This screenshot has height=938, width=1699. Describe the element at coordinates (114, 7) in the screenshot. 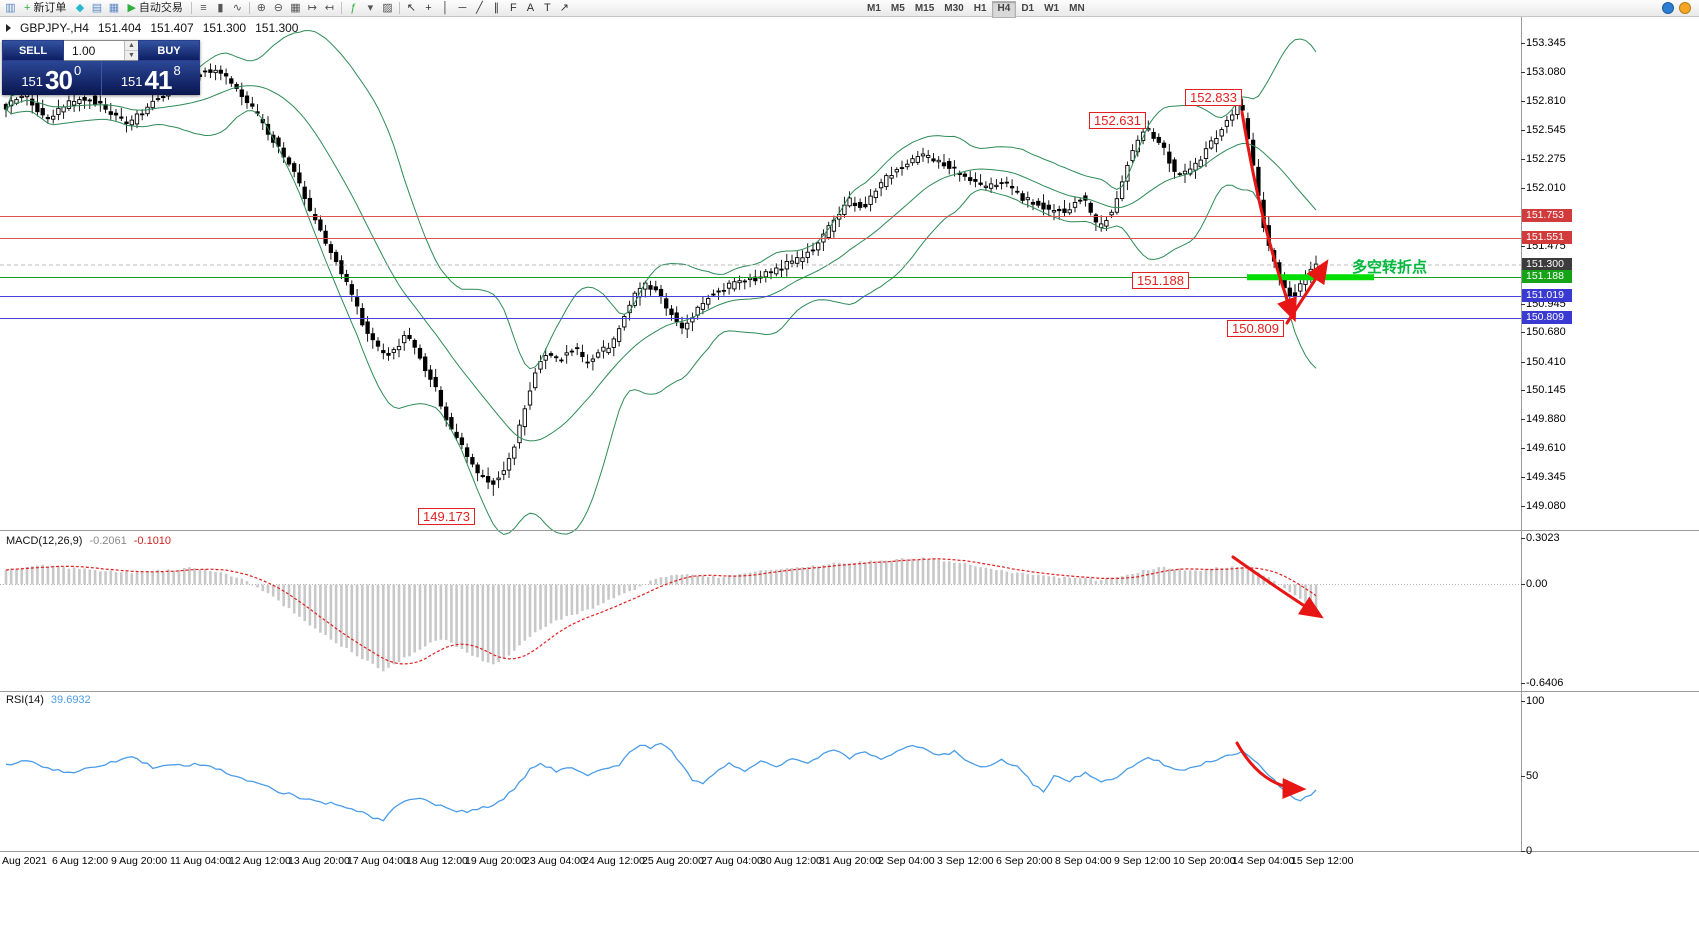

I see `data-window-icon: ▦` at that location.